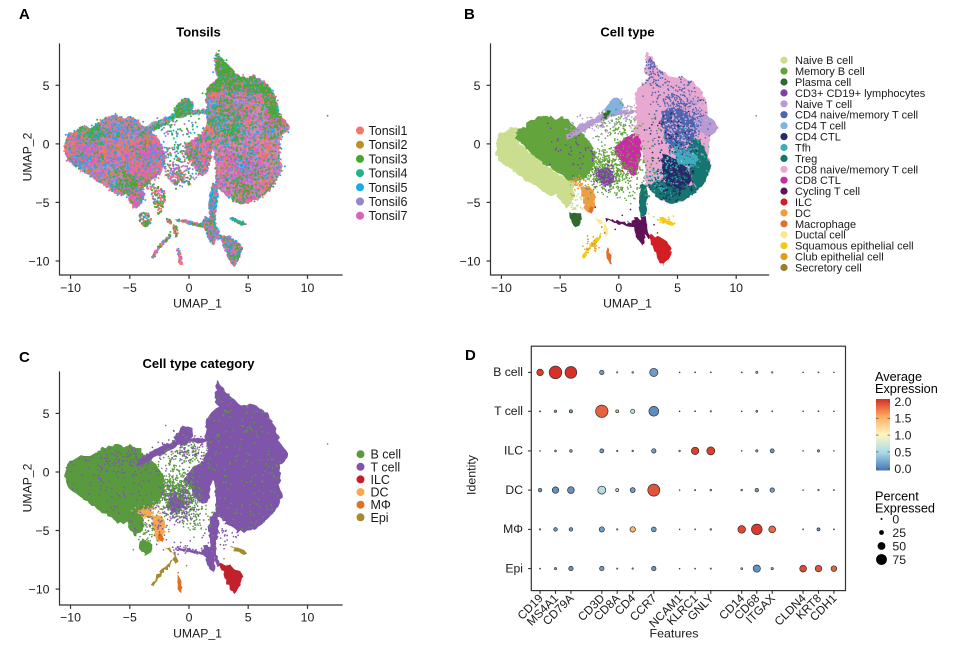 Image resolution: width=960 pixels, height=647 pixels. What do you see at coordinates (827, 192) in the screenshot?
I see `svg-text: Cycling T cell` at bounding box center [827, 192].